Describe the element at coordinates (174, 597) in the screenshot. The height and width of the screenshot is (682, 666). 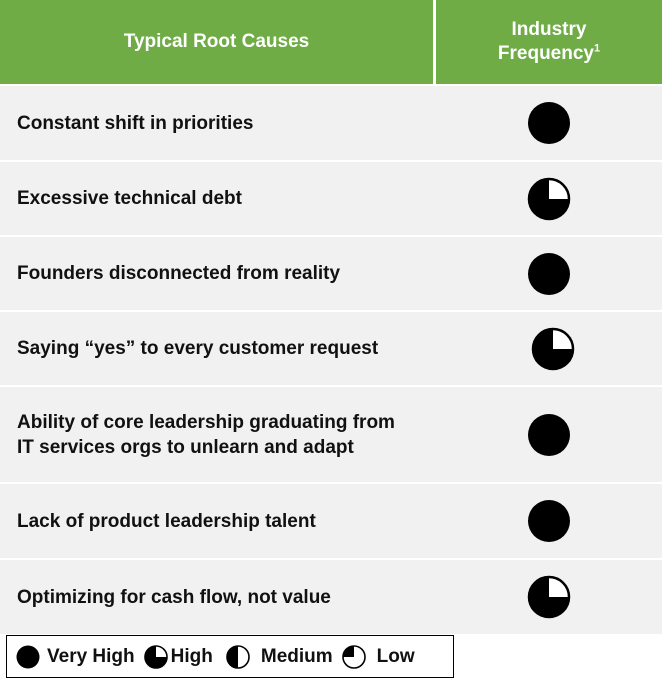
I see `root-cause-label: Optimizing for cash flow, not value` at that location.